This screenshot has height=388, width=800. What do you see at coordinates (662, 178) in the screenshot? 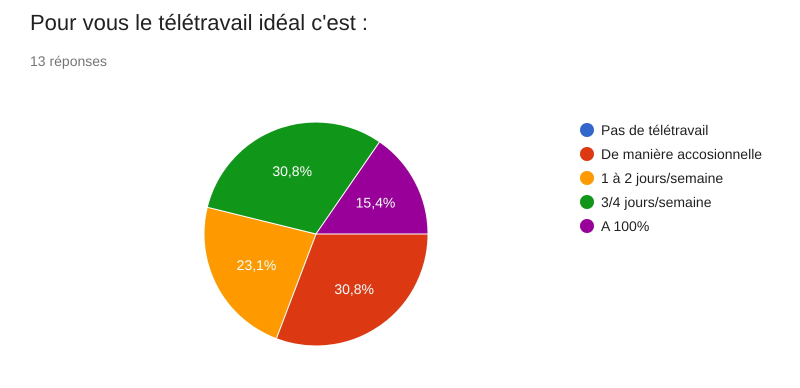
I see `legend-label: 1 à 2 jours/semaine` at bounding box center [662, 178].